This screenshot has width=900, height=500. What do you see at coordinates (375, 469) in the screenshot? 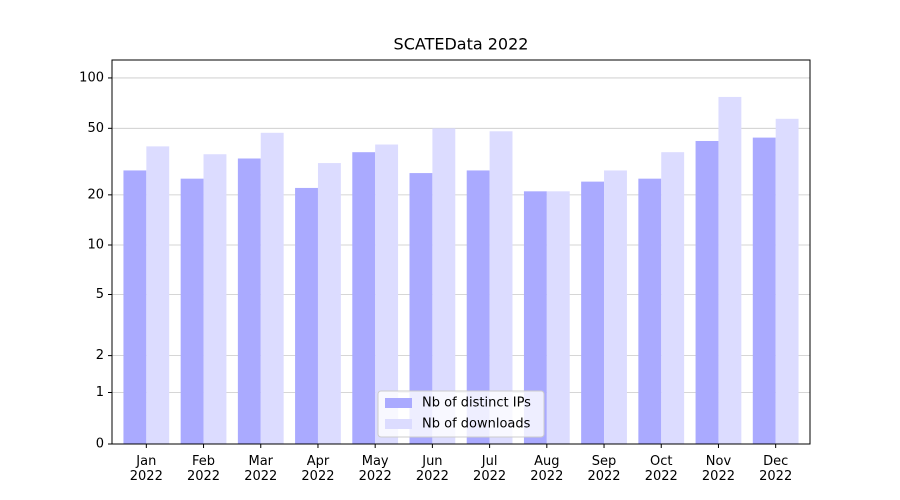
I see `x-tick-label: May 2022` at bounding box center [375, 469].